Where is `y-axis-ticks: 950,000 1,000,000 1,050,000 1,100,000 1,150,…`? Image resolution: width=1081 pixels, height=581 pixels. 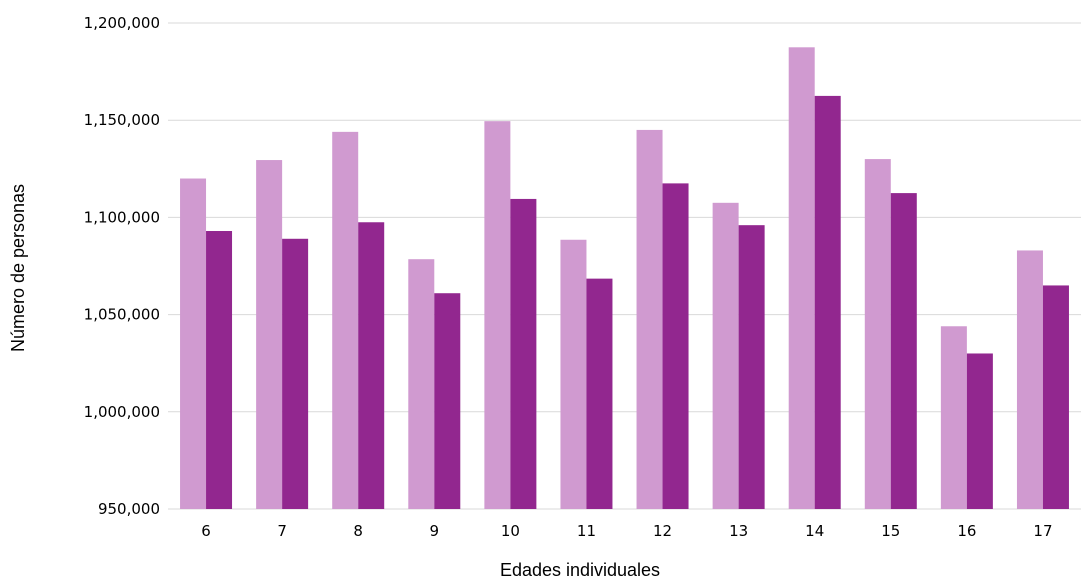 y-axis-ticks: 950,000 1,000,000 1,050,000 1,100,000 1,150,… is located at coordinates (122, 266).